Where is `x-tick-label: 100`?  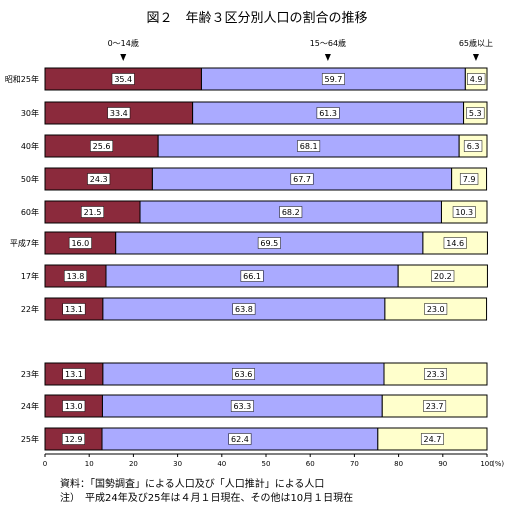
x-tick-label: 100 is located at coordinates (486, 464).